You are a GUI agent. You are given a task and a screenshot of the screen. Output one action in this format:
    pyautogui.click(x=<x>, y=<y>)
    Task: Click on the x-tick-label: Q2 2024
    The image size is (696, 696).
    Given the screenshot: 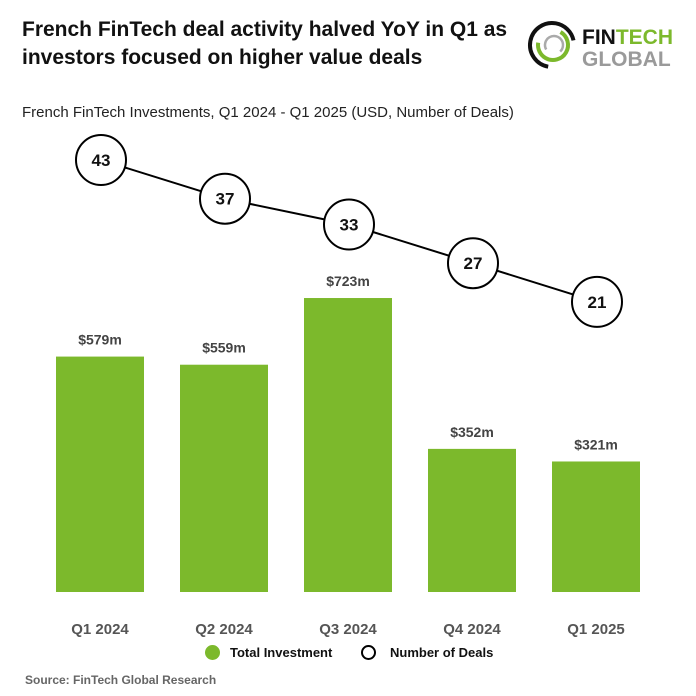 What is the action you would take?
    pyautogui.click(x=224, y=629)
    